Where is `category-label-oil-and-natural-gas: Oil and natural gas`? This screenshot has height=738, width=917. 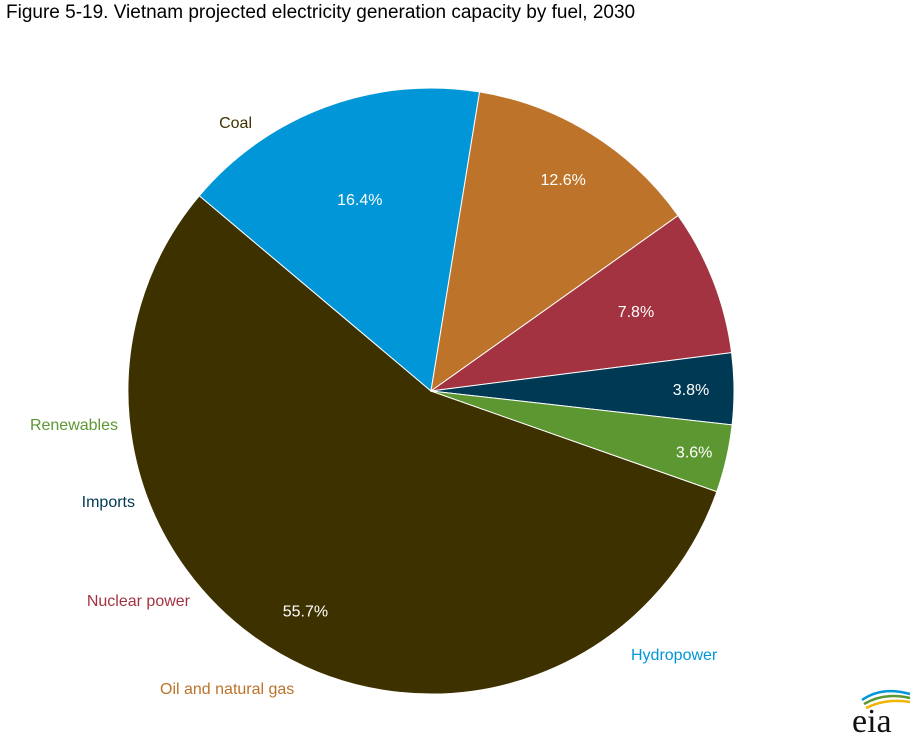
category-label-oil-and-natural-gas: Oil and natural gas is located at coordinates (227, 689).